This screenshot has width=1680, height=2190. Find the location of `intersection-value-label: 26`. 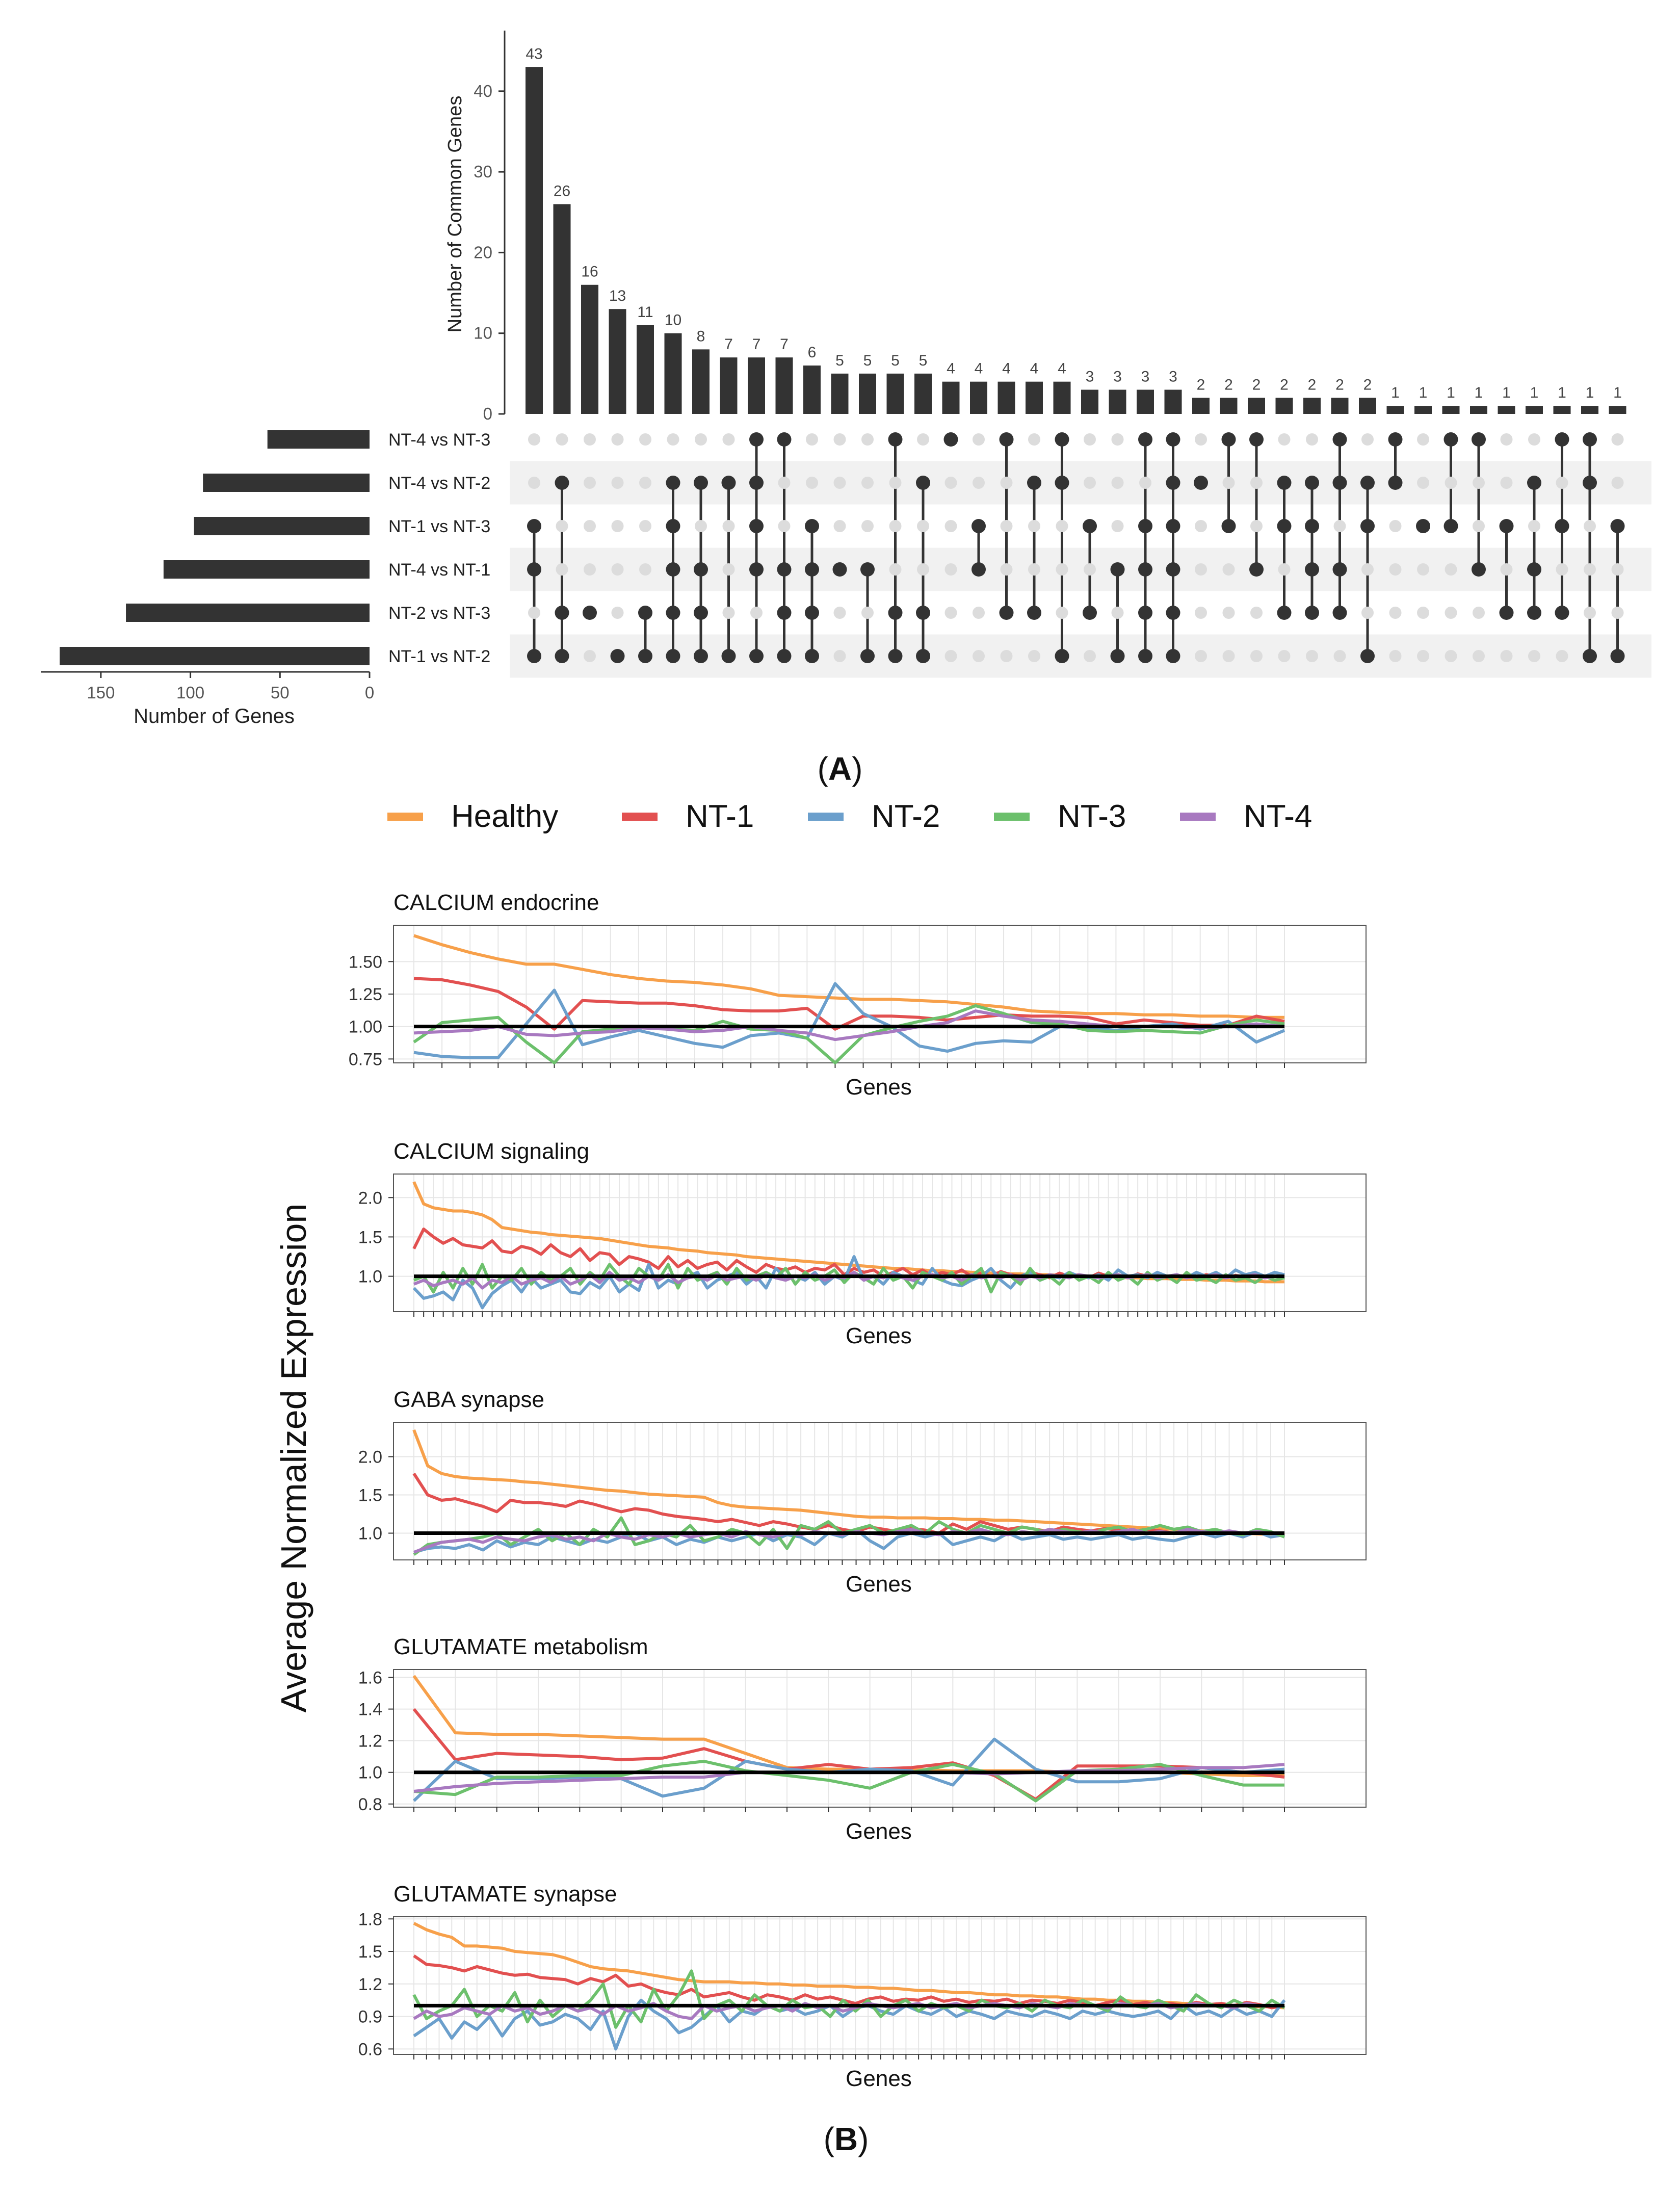

intersection-value-label: 26 is located at coordinates (562, 190).